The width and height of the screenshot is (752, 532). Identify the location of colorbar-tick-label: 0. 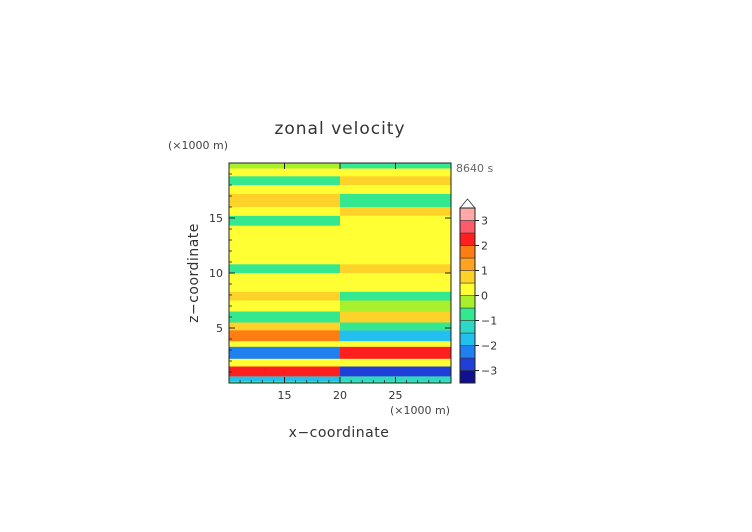
(484, 296).